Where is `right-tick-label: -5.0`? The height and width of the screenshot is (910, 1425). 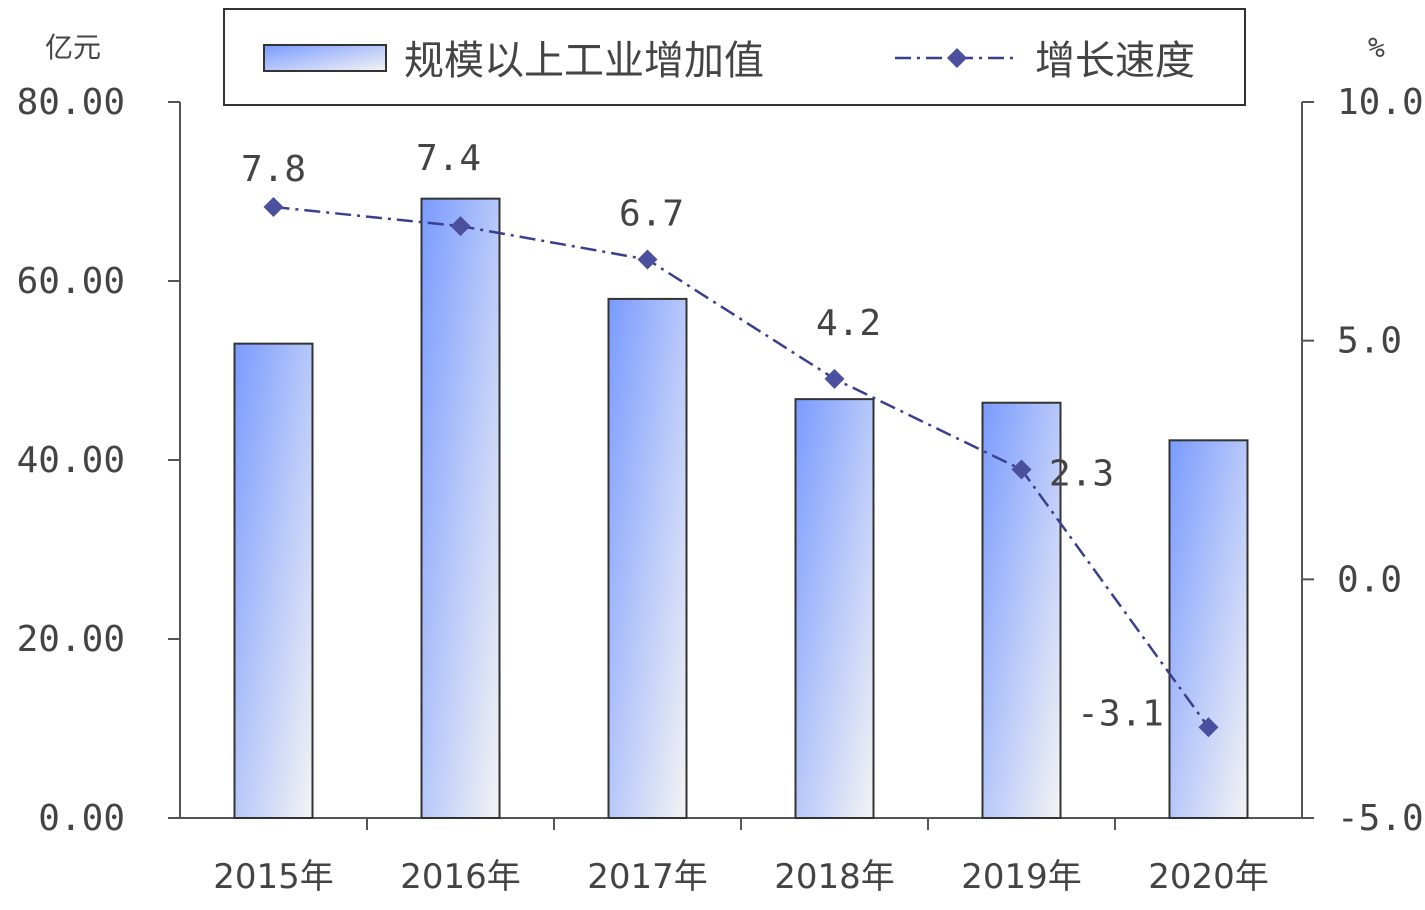 right-tick-label: -5.0 is located at coordinates (1380, 818).